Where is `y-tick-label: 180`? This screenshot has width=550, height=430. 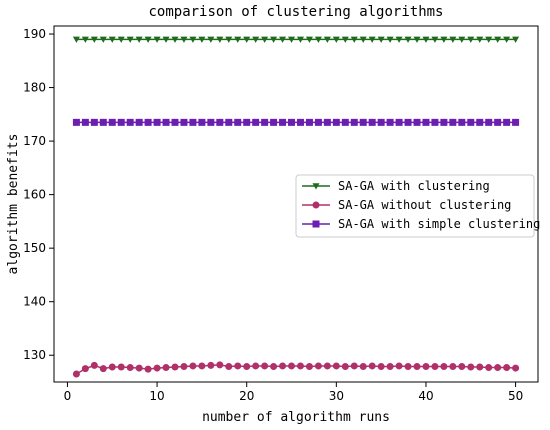 y-tick-label: 180 is located at coordinates (34, 88).